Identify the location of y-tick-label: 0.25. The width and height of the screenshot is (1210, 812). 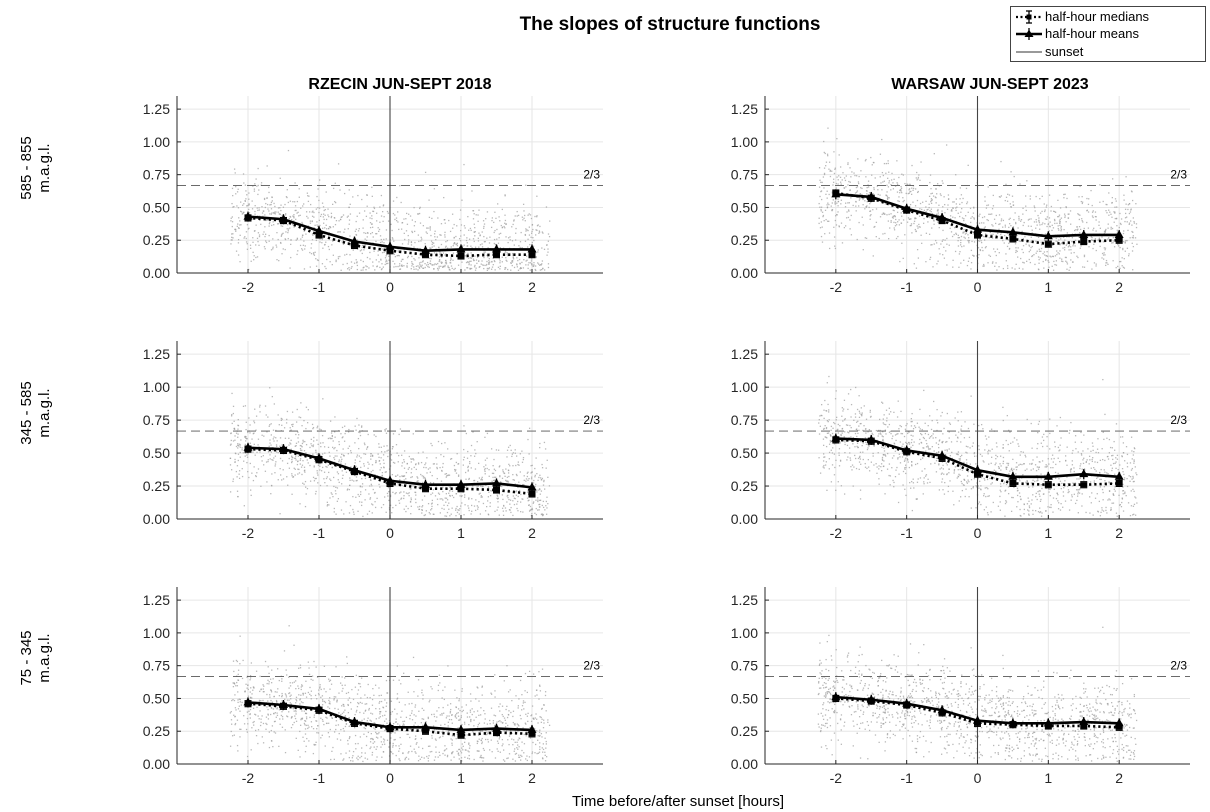
(156, 240).